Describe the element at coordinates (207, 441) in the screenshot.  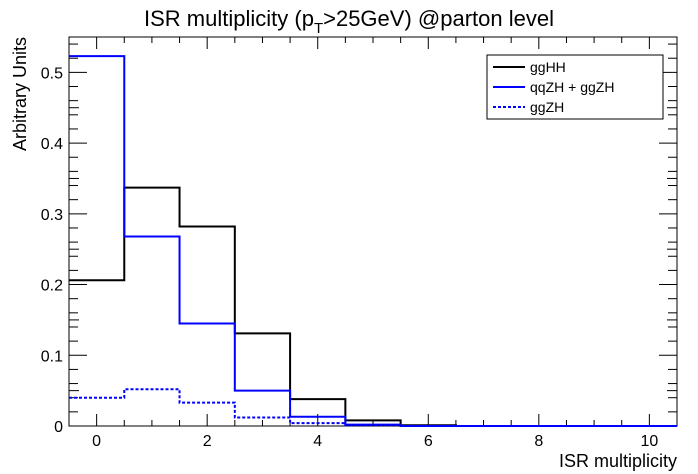
I see `x-tick-label: 2` at that location.